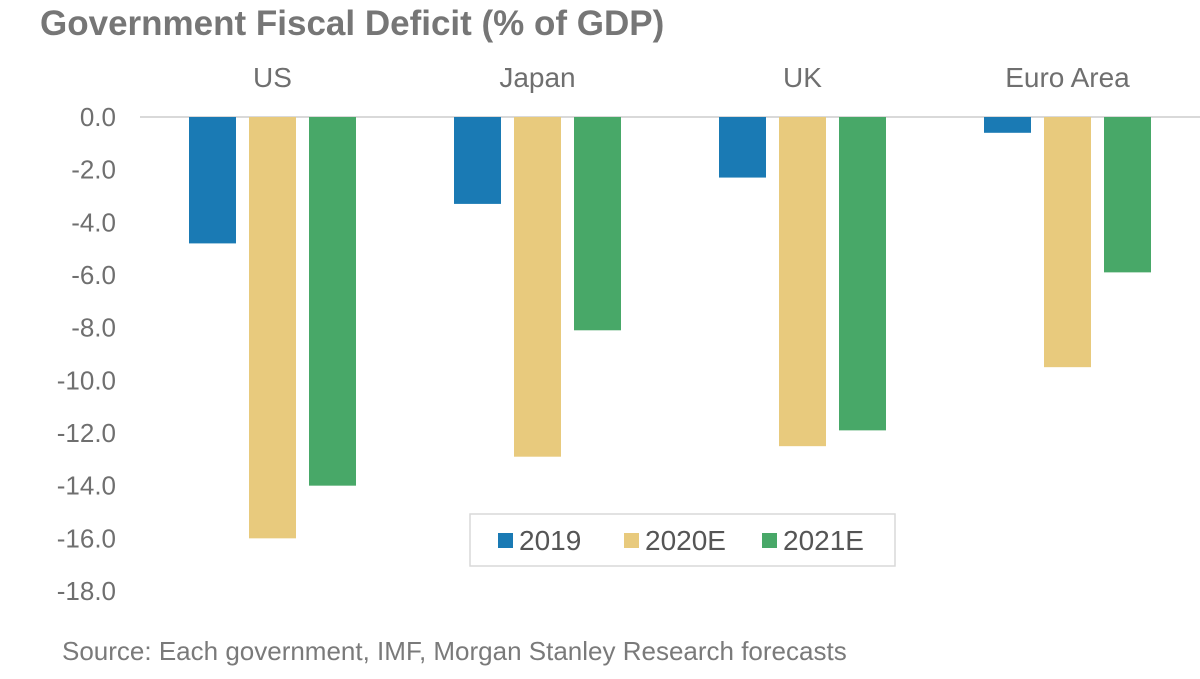 This screenshot has width=1200, height=679. I want to click on legend-swatch-2021e, so click(769, 540).